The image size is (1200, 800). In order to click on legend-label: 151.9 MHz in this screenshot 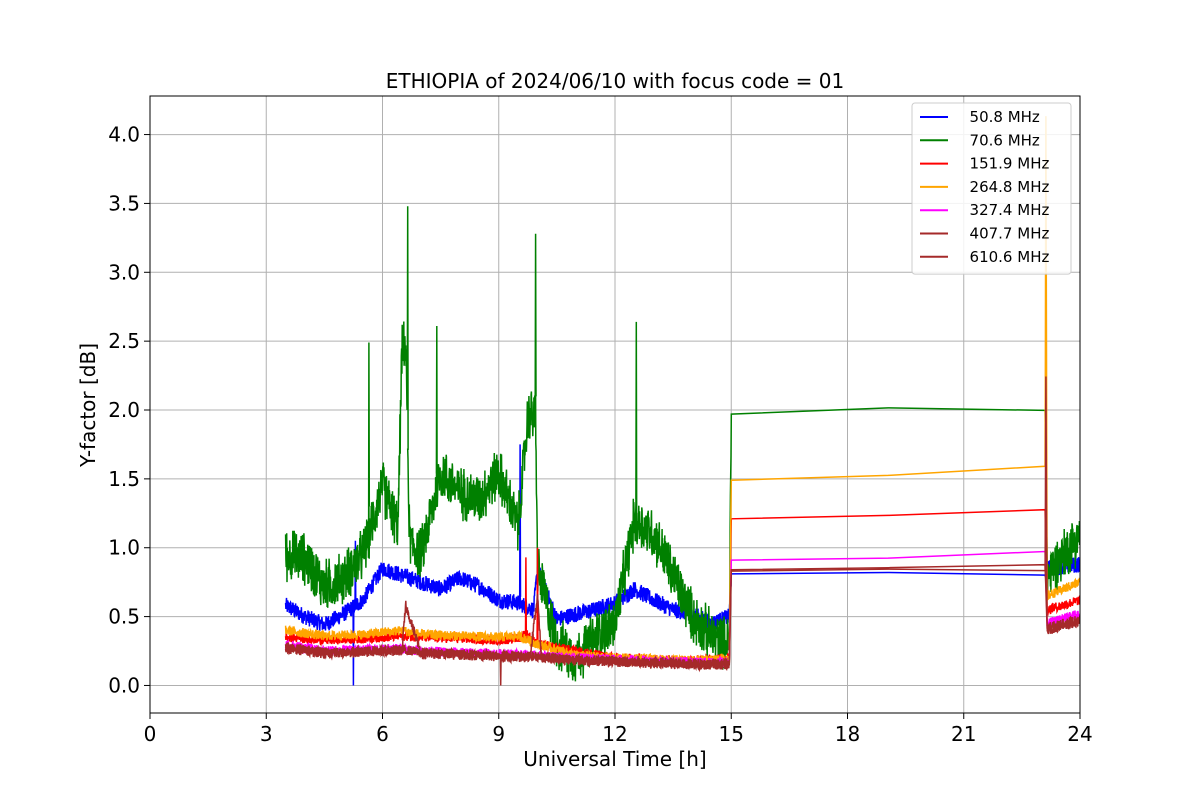, I will do `click(1004, 164)`.